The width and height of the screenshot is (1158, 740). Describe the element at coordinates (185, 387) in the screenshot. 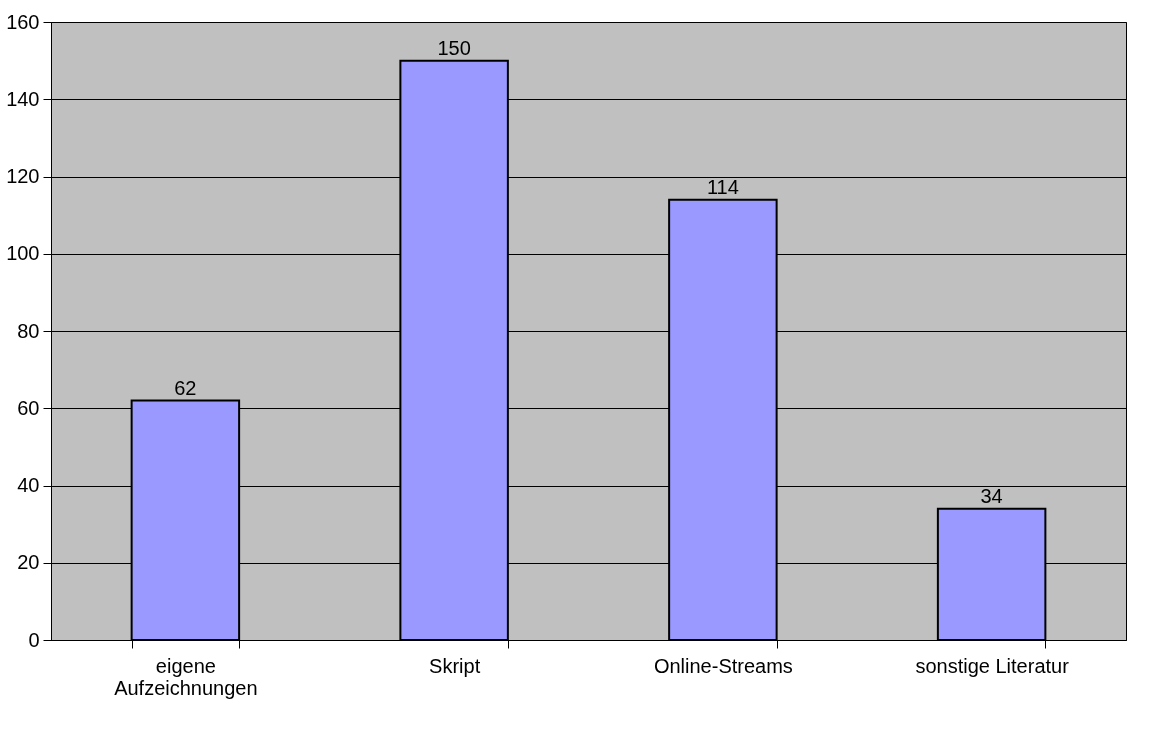

I see `data-label: 62` at that location.